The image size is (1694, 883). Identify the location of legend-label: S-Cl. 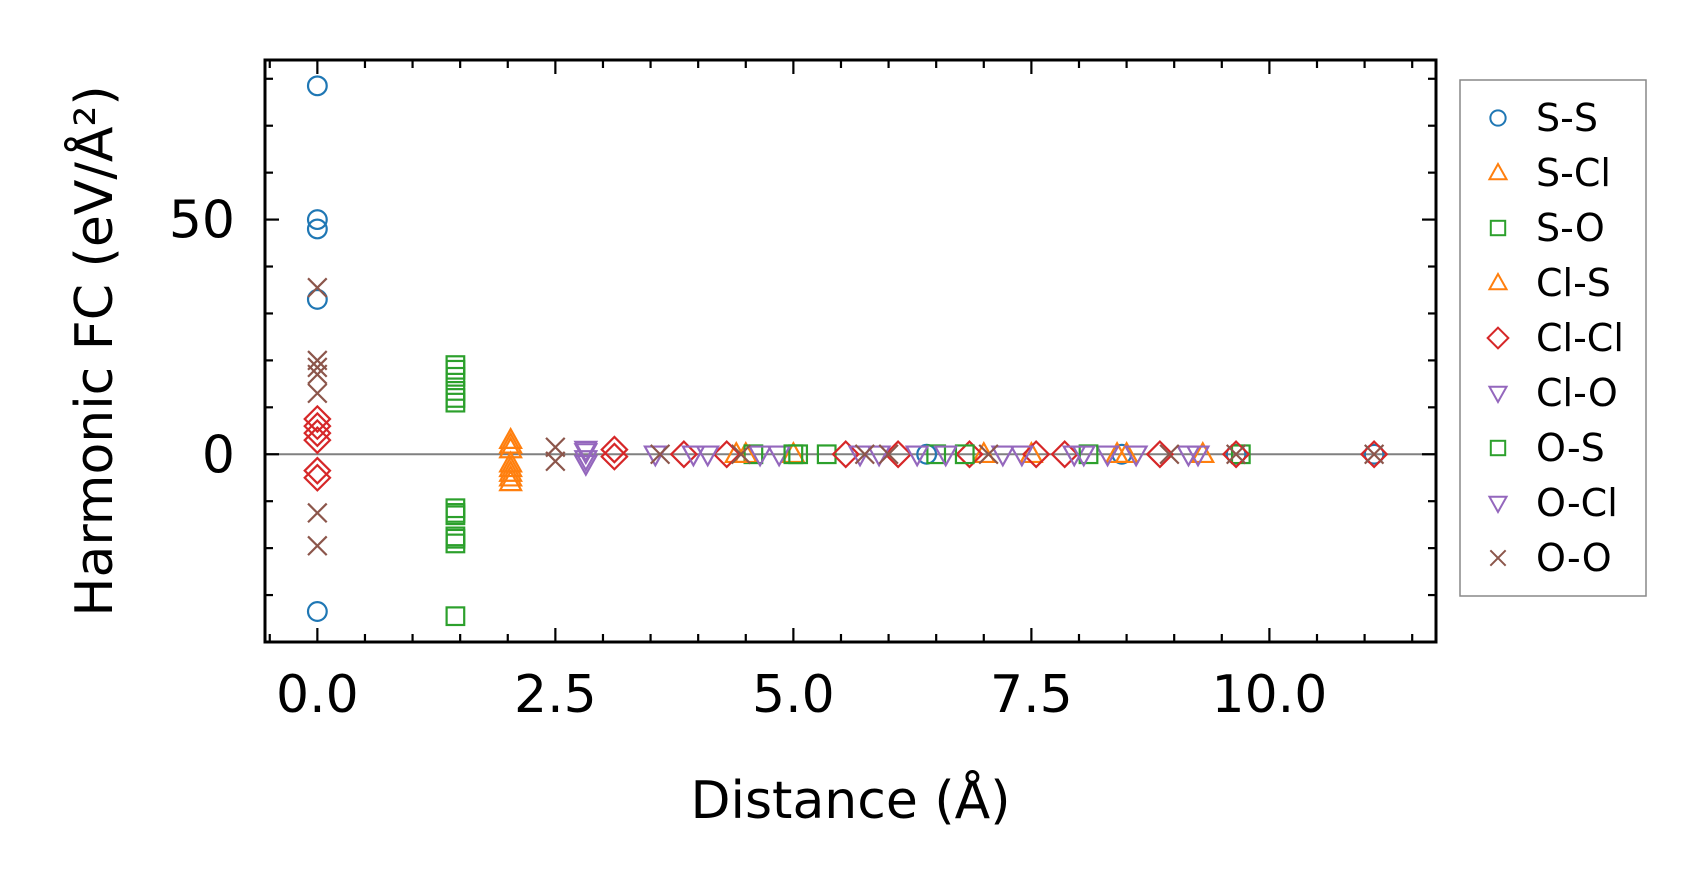
(1573, 173).